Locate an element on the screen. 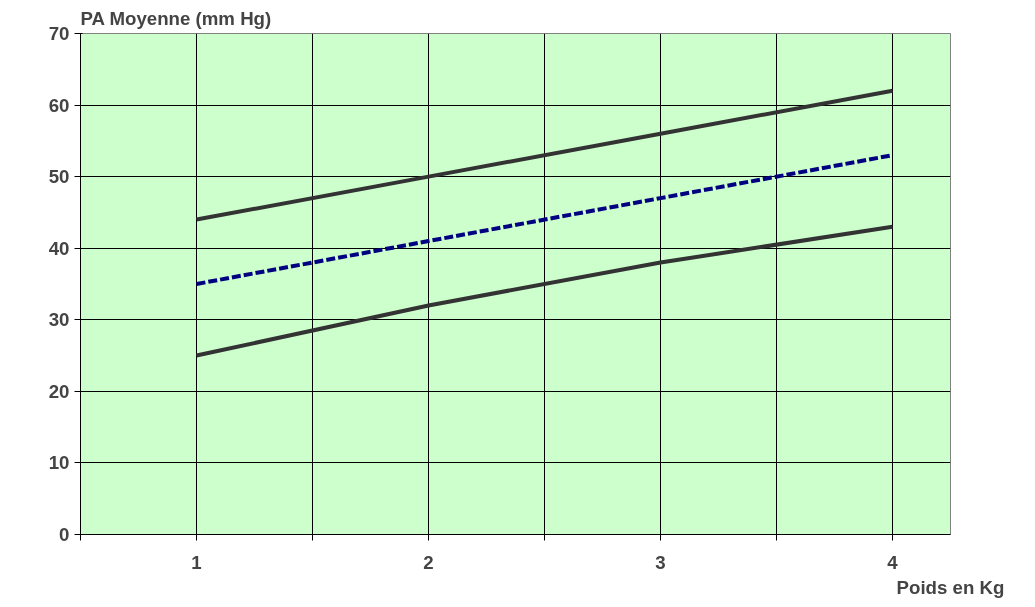  y-tick-label: 70 is located at coordinates (59, 33).